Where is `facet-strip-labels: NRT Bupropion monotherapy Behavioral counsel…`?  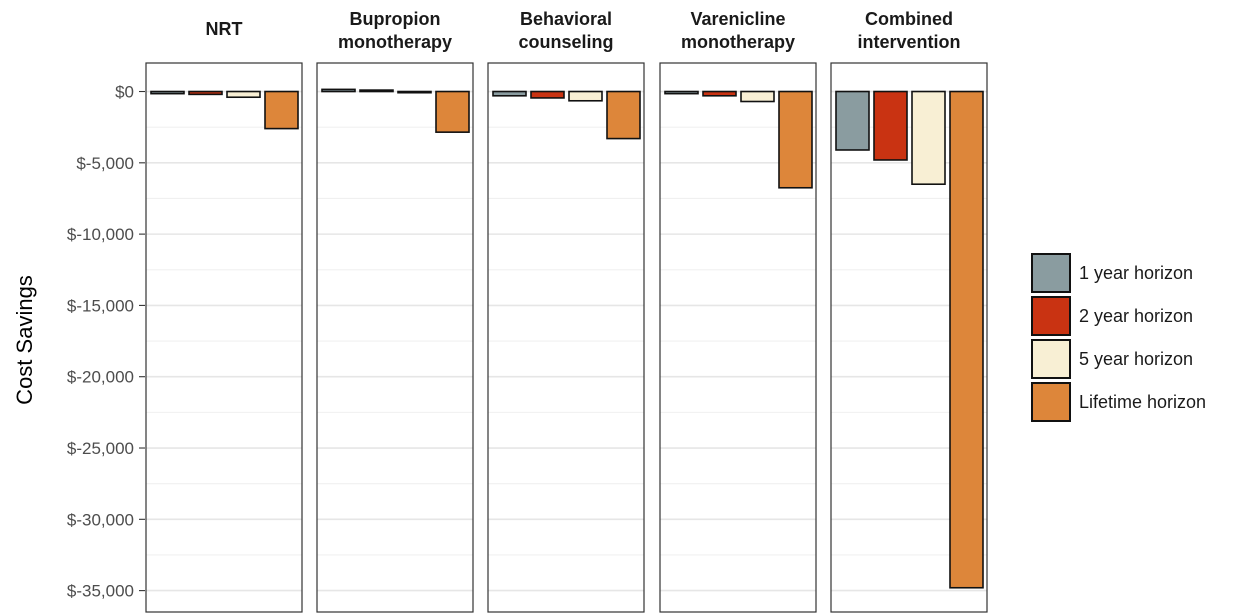
facet-strip-labels: NRT Bupropion monotherapy Behavioral counsel… is located at coordinates (583, 30).